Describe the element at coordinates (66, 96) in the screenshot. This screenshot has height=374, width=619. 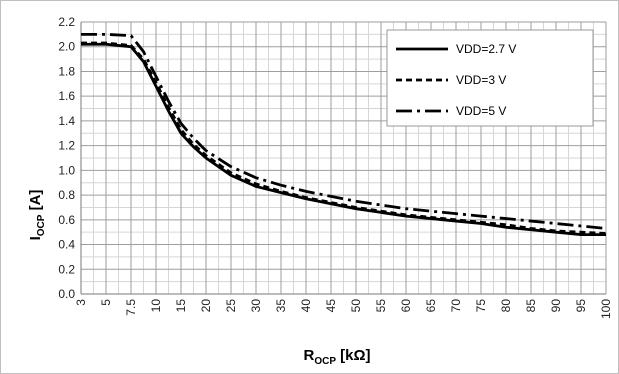
I see `y-tick-label: 1.6` at that location.